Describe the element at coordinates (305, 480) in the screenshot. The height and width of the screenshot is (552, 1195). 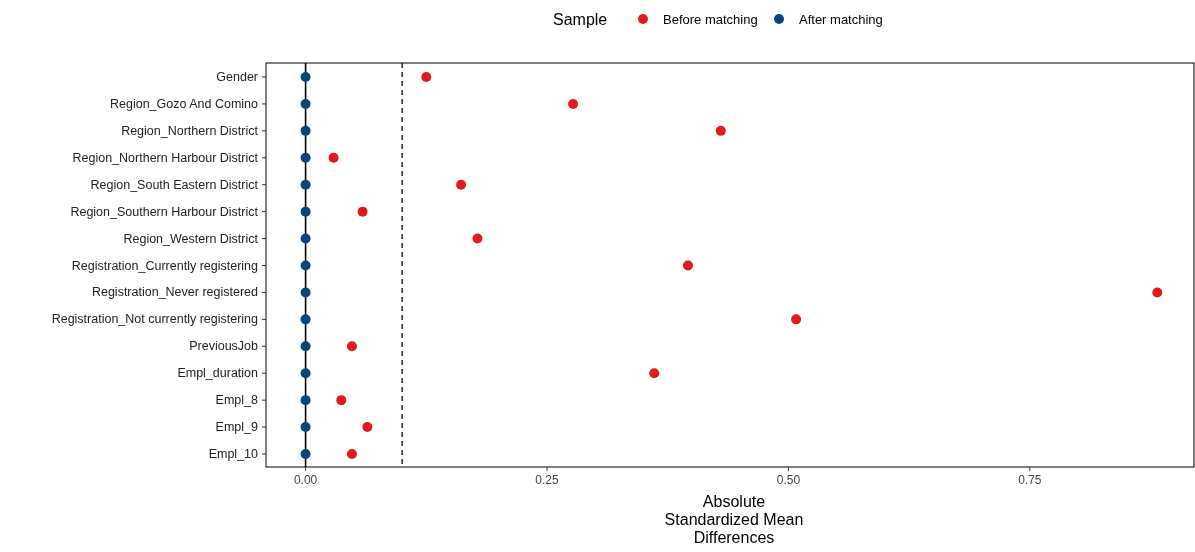
I see `x-tick-label: 0.00` at that location.